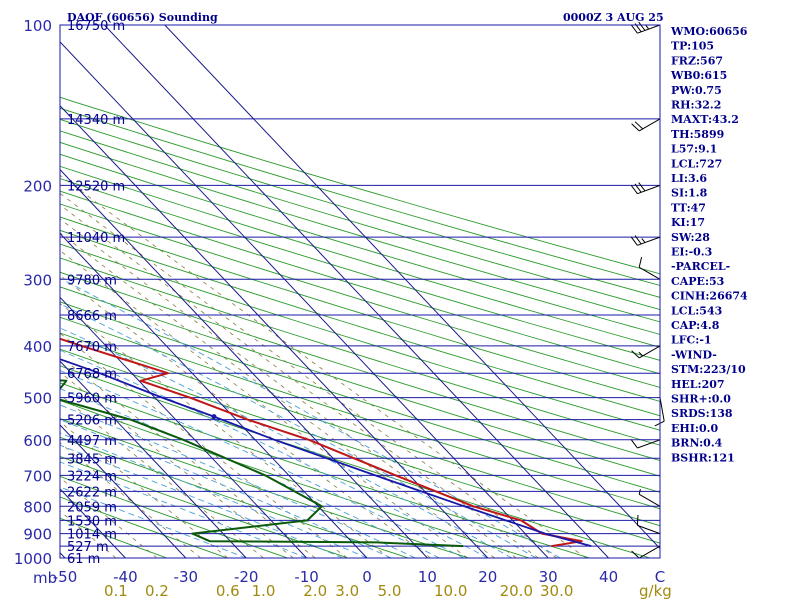  What do you see at coordinates (692, 46) in the screenshot?
I see `stability-index-line: TP:105` at bounding box center [692, 46].